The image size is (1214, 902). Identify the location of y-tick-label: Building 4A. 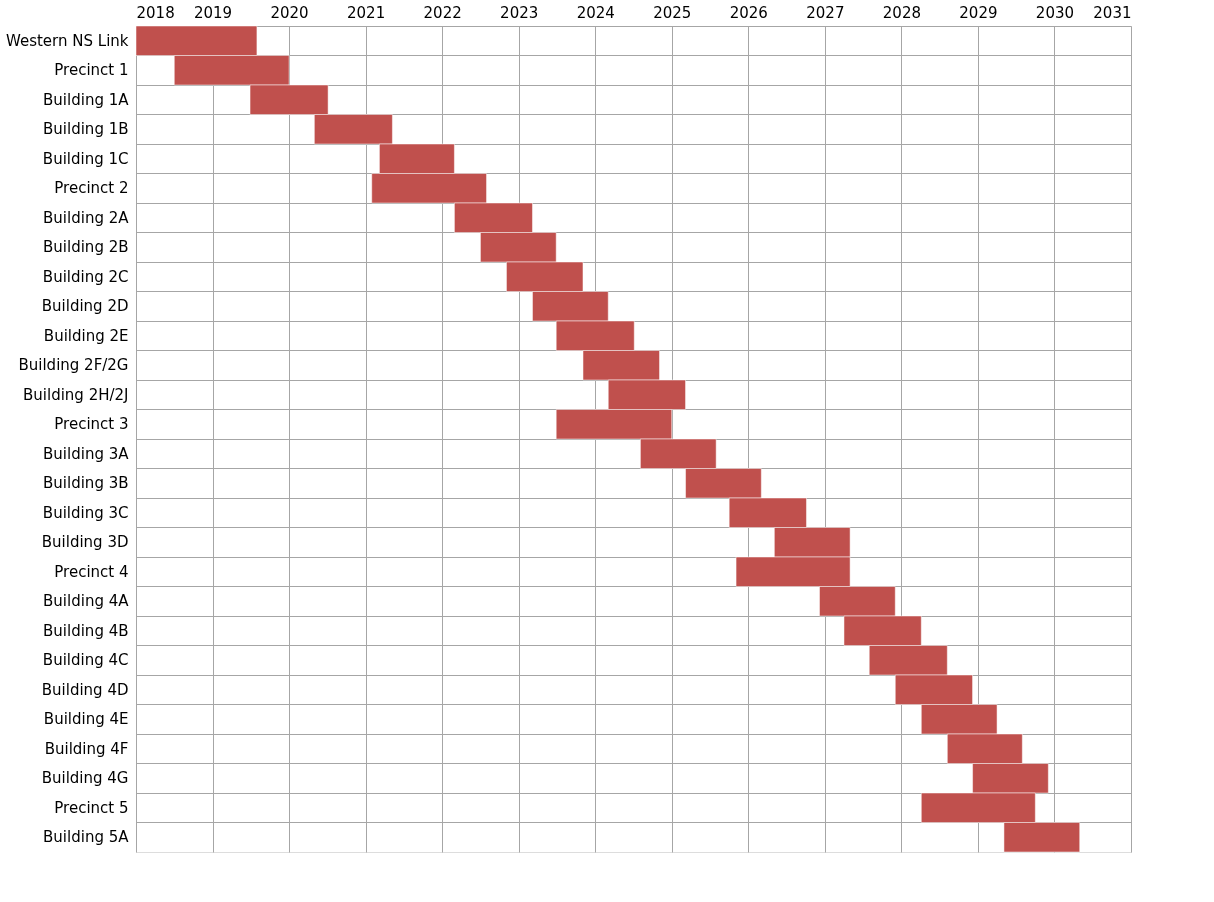
(86, 601).